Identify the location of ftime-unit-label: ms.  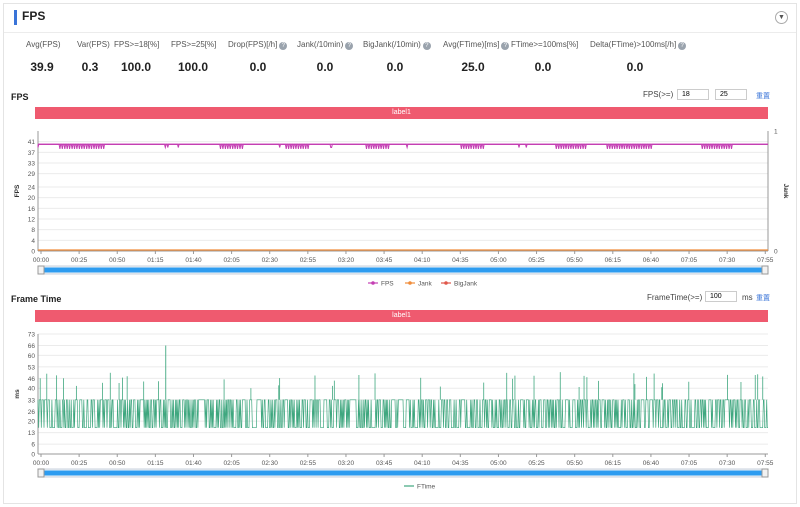
(747, 297).